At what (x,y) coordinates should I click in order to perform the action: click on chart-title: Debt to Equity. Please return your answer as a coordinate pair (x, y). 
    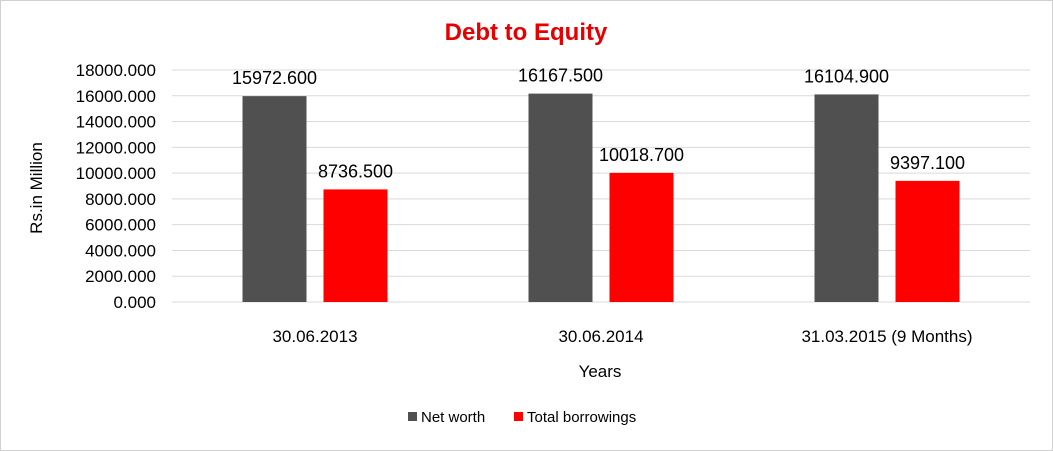
    Looking at the image, I should click on (526, 32).